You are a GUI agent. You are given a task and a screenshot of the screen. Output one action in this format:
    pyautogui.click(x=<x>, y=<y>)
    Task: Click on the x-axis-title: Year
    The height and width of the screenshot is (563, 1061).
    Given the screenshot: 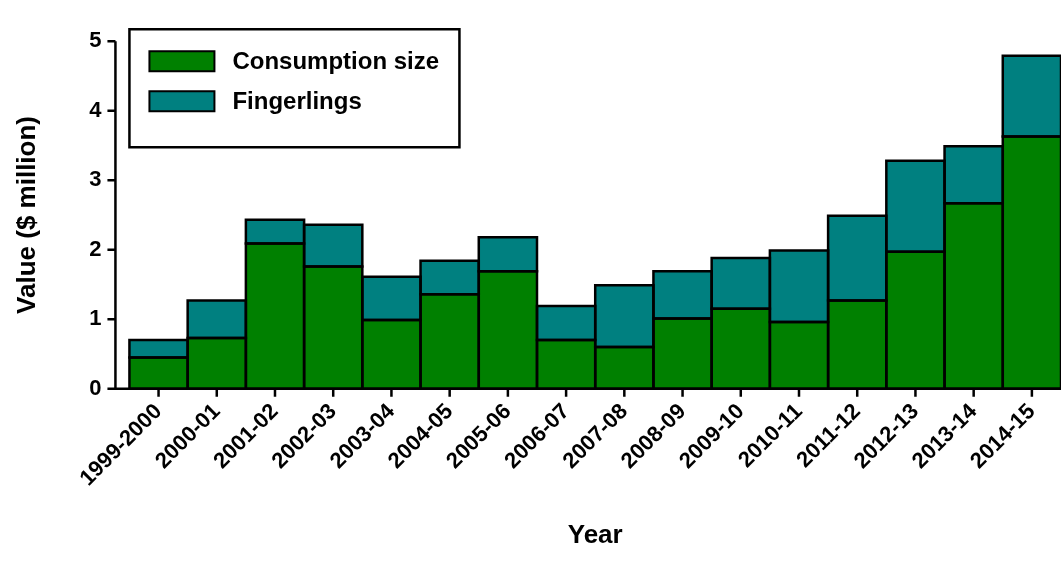 What is the action you would take?
    pyautogui.click(x=595, y=533)
    